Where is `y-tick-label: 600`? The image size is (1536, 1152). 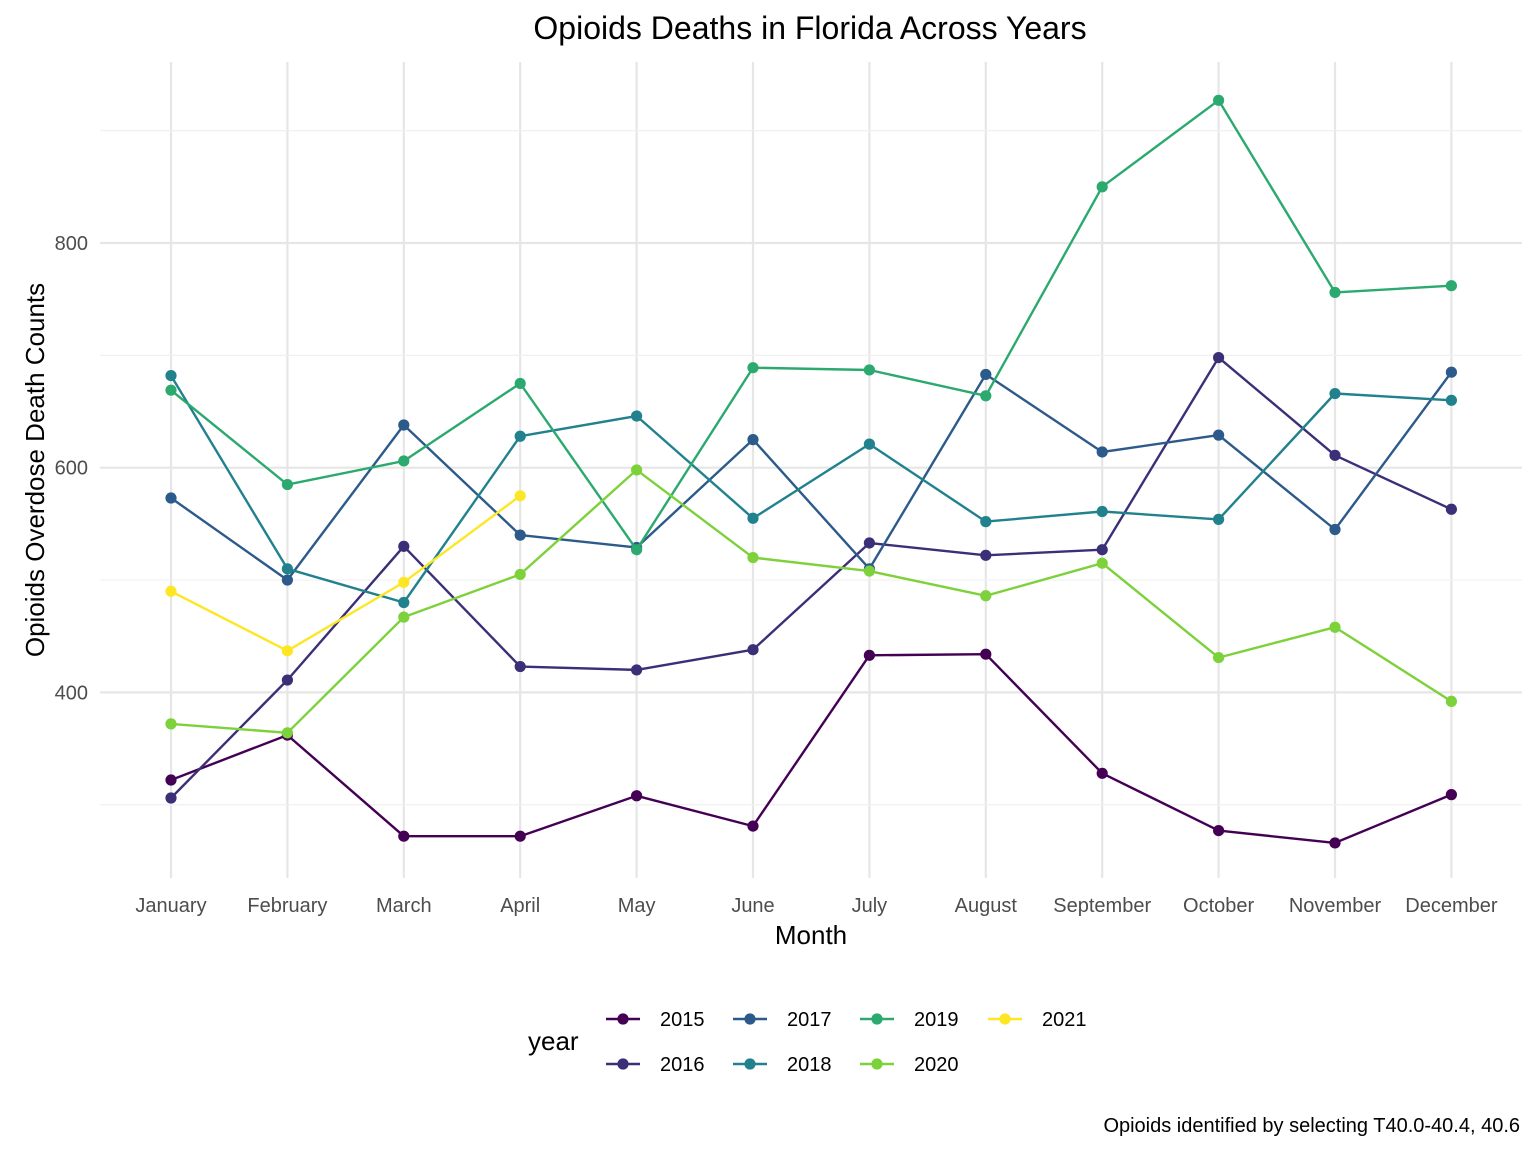 y-tick-label: 600 is located at coordinates (71, 469).